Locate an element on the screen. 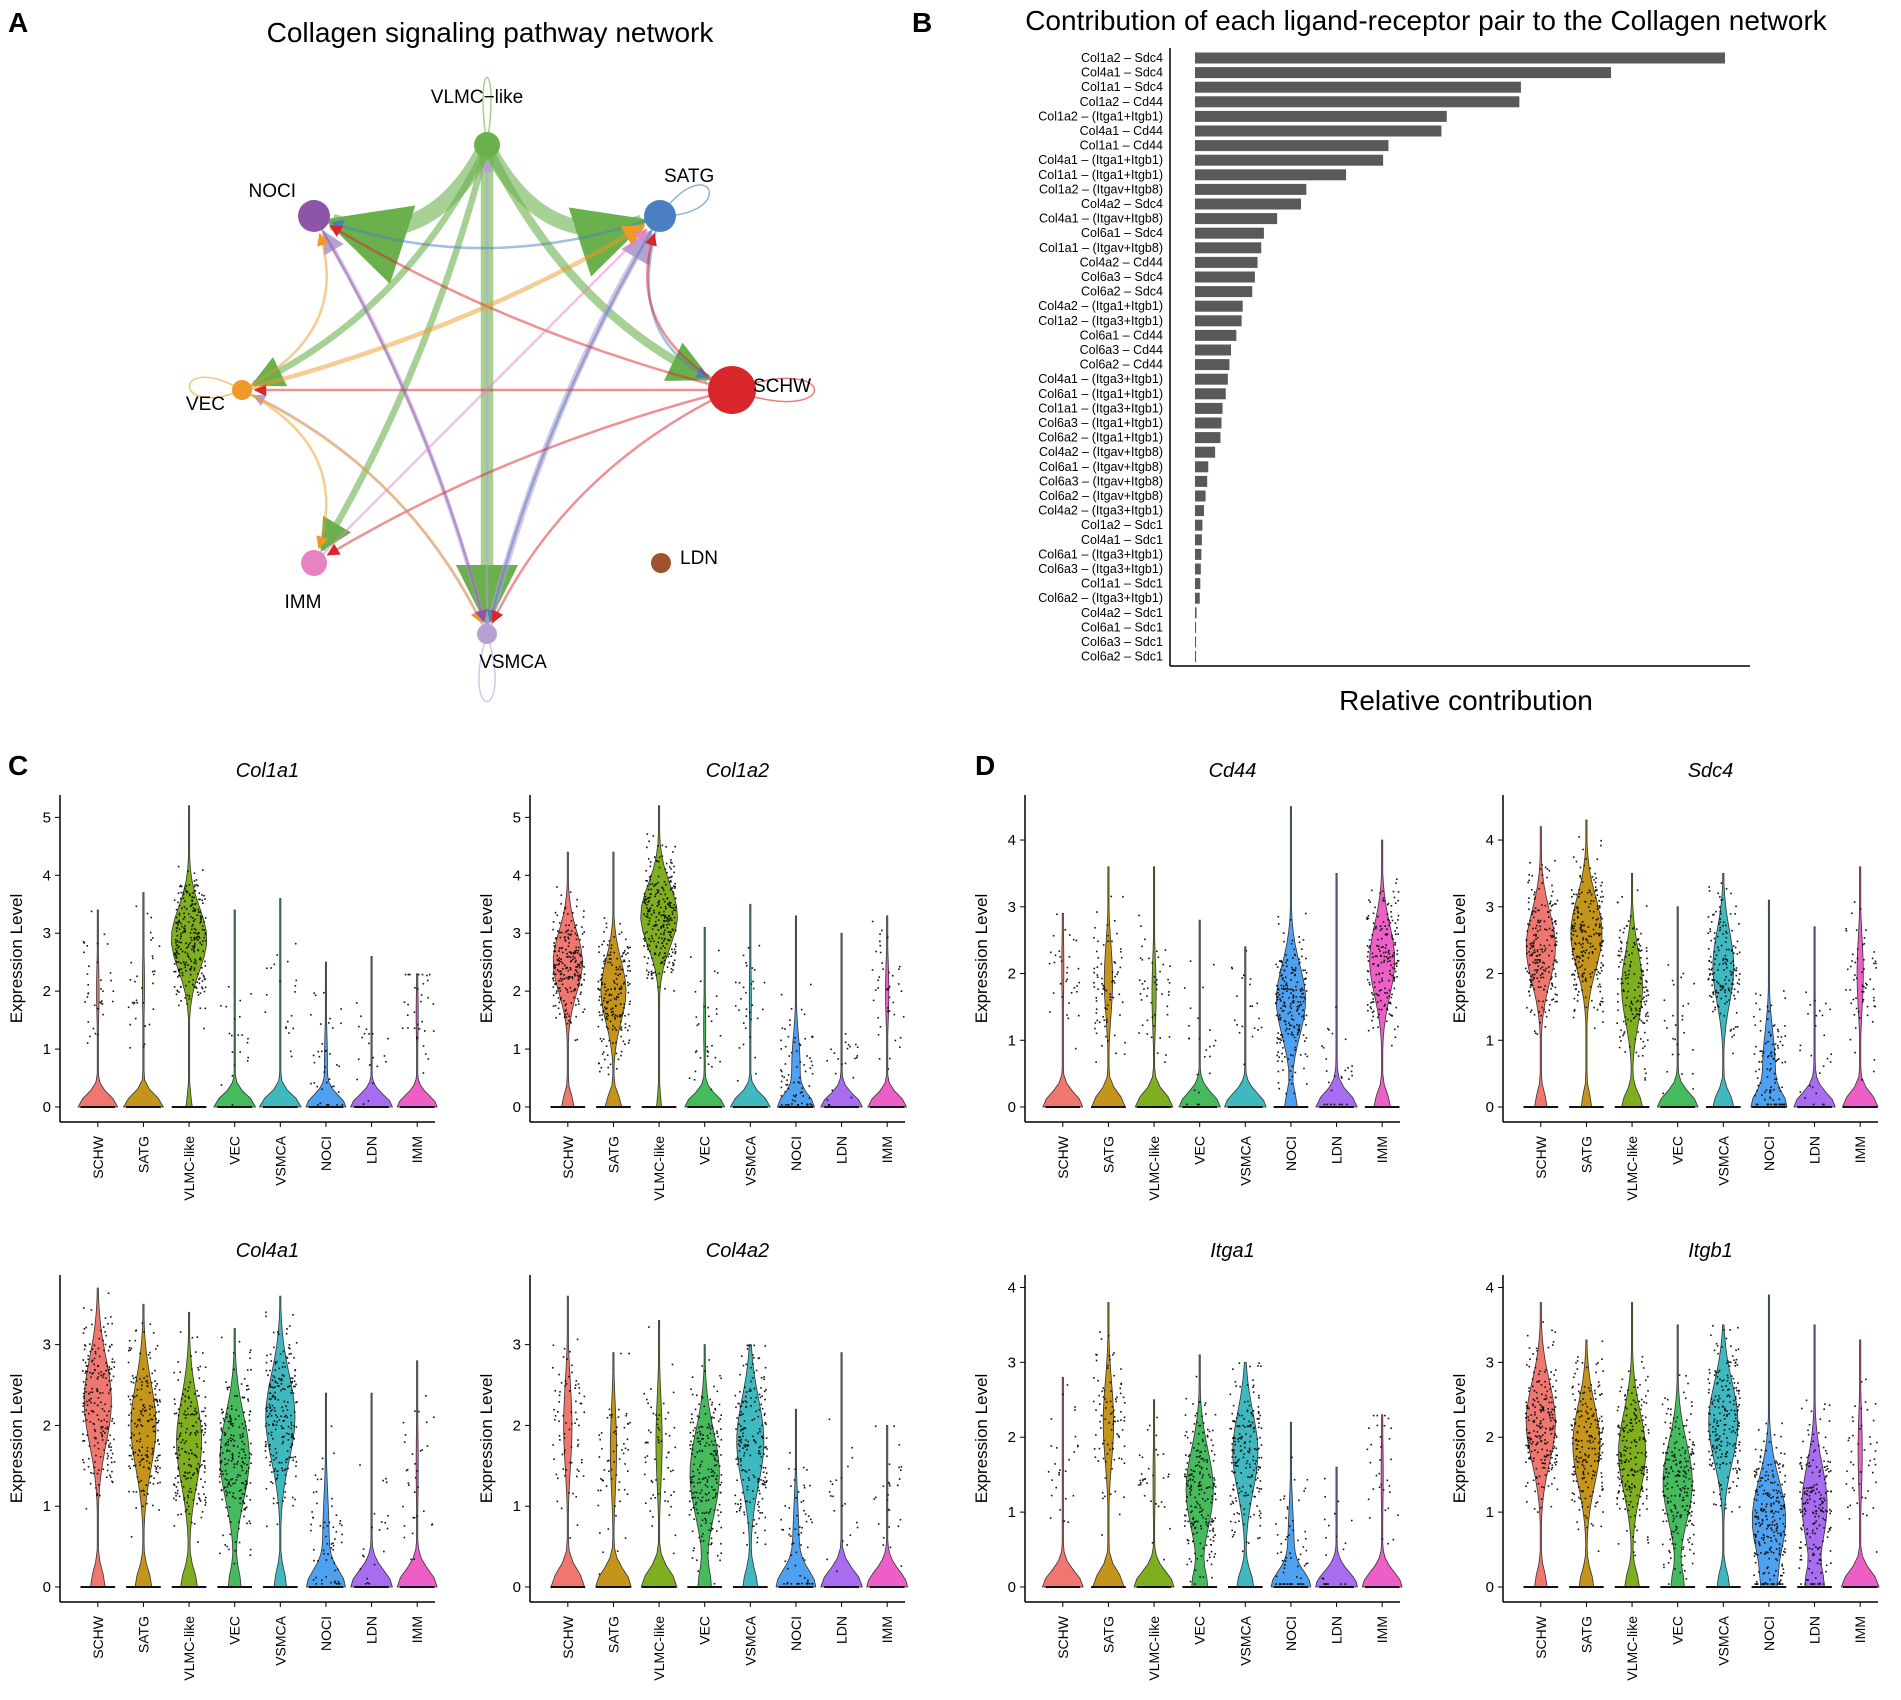  zero-dots is located at coordinates (1336, 1107).